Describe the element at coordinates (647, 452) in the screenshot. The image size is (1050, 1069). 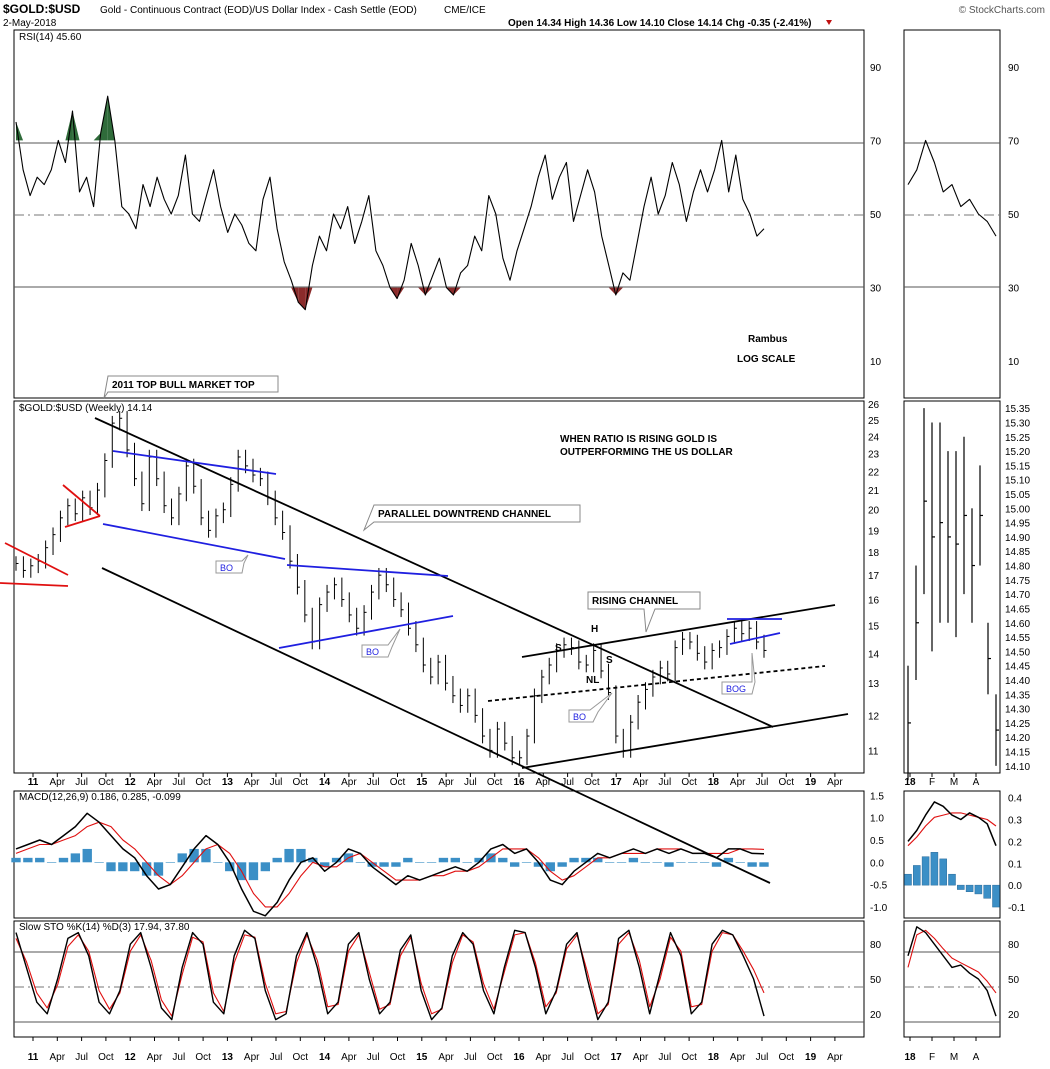
I see `annotation-ratio-line2: OUTPERFORMING THE US DOLLAR` at that location.